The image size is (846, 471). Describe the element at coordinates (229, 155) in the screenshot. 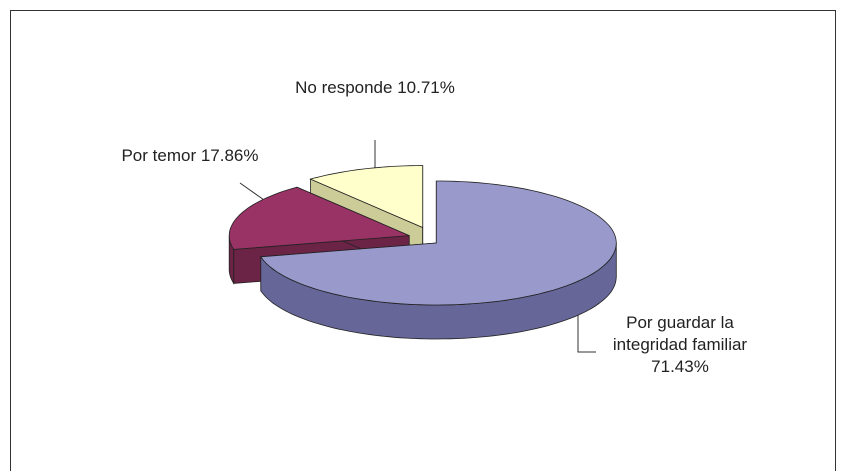

I see `value-label: 17.86%` at that location.